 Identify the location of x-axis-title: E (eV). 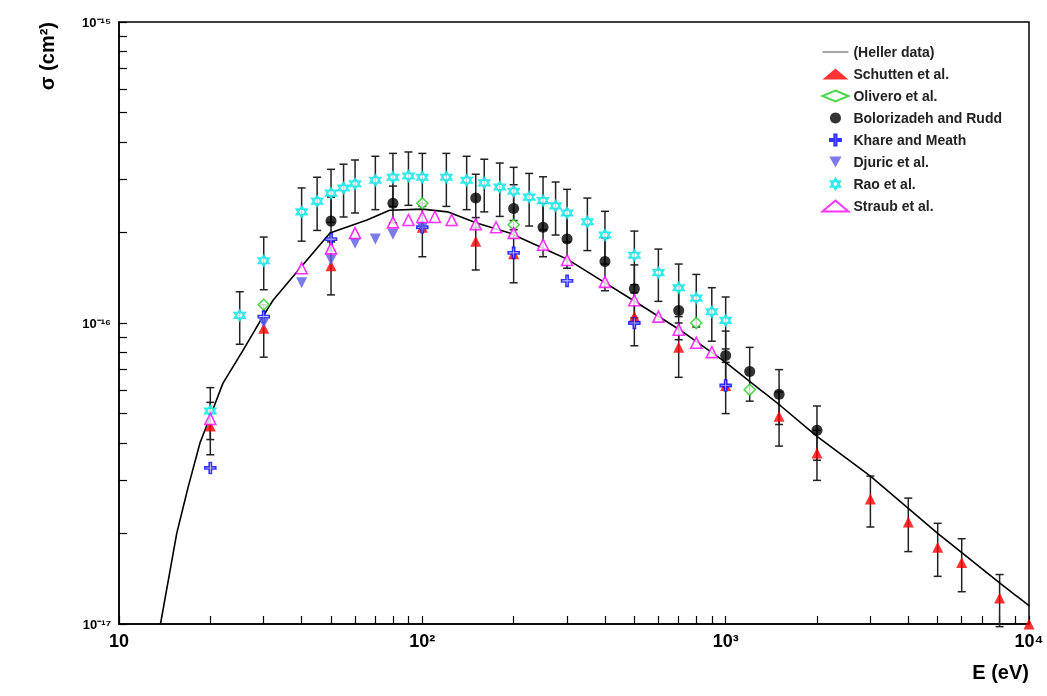
(1000, 672).